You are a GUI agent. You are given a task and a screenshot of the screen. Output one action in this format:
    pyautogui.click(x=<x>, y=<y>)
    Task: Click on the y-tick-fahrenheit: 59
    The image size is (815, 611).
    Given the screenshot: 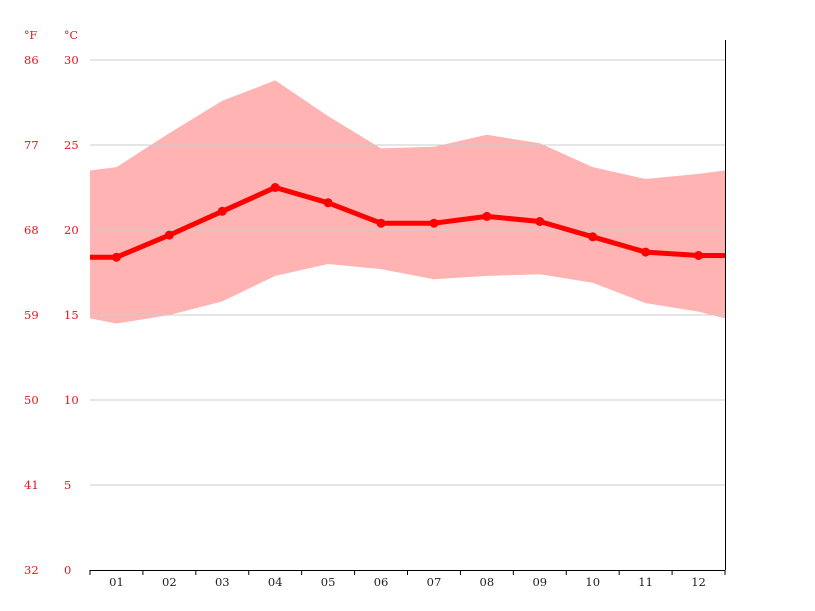 What is the action you would take?
    pyautogui.click(x=31, y=315)
    